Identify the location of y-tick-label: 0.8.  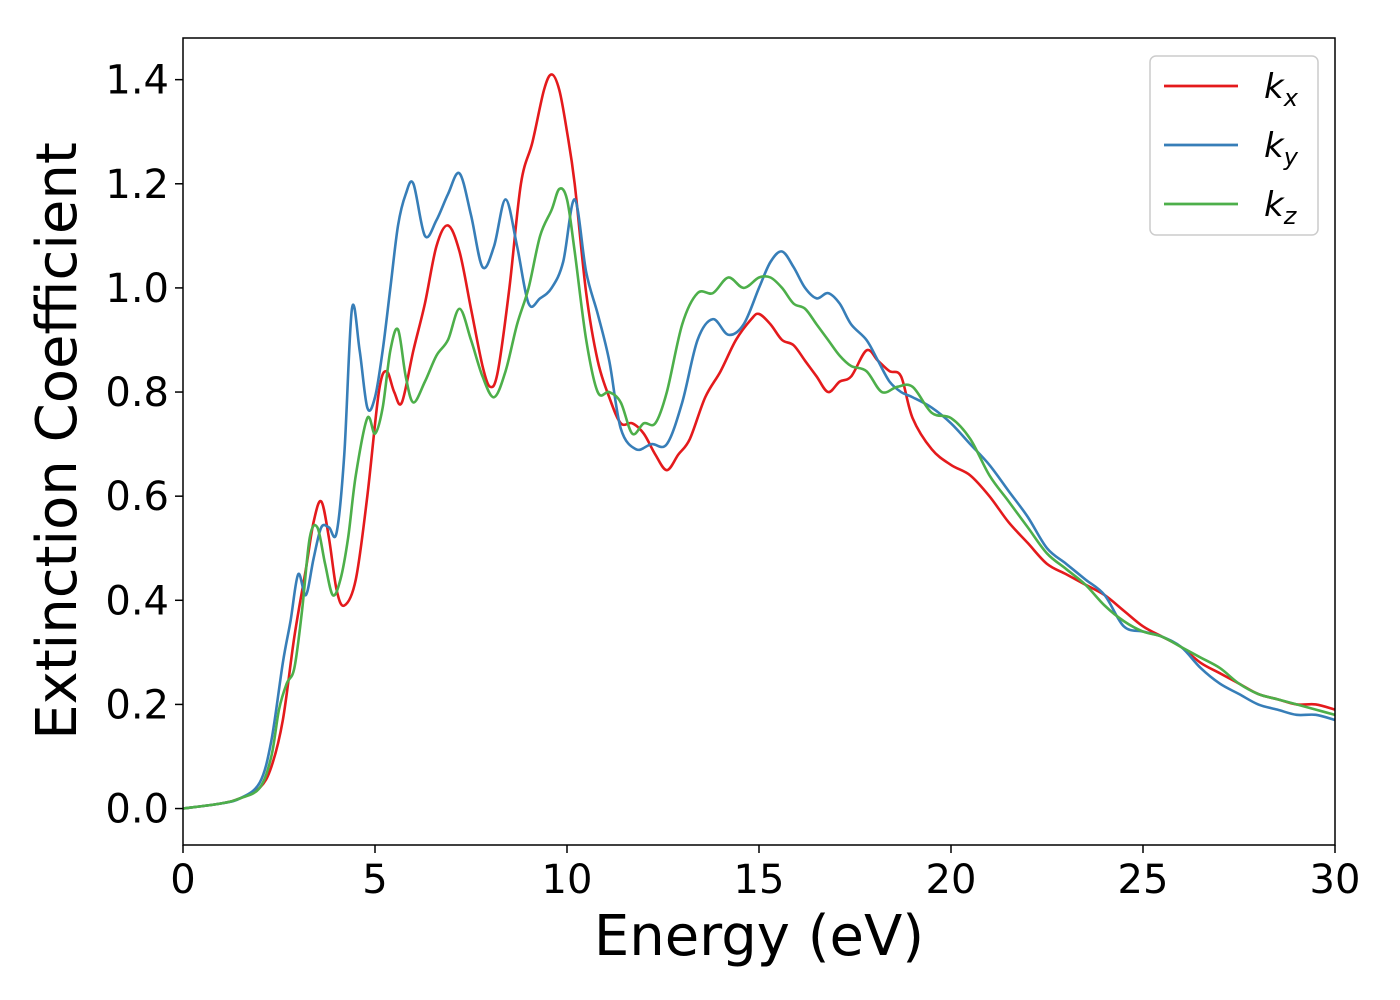
(137, 393).